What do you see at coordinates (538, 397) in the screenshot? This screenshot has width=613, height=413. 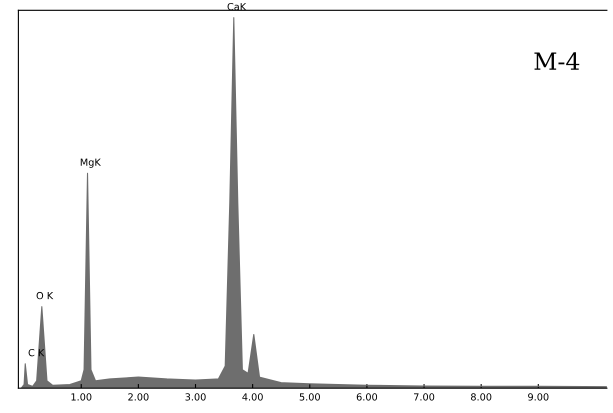 I see `x-tick-label: 9.00` at bounding box center [538, 397].